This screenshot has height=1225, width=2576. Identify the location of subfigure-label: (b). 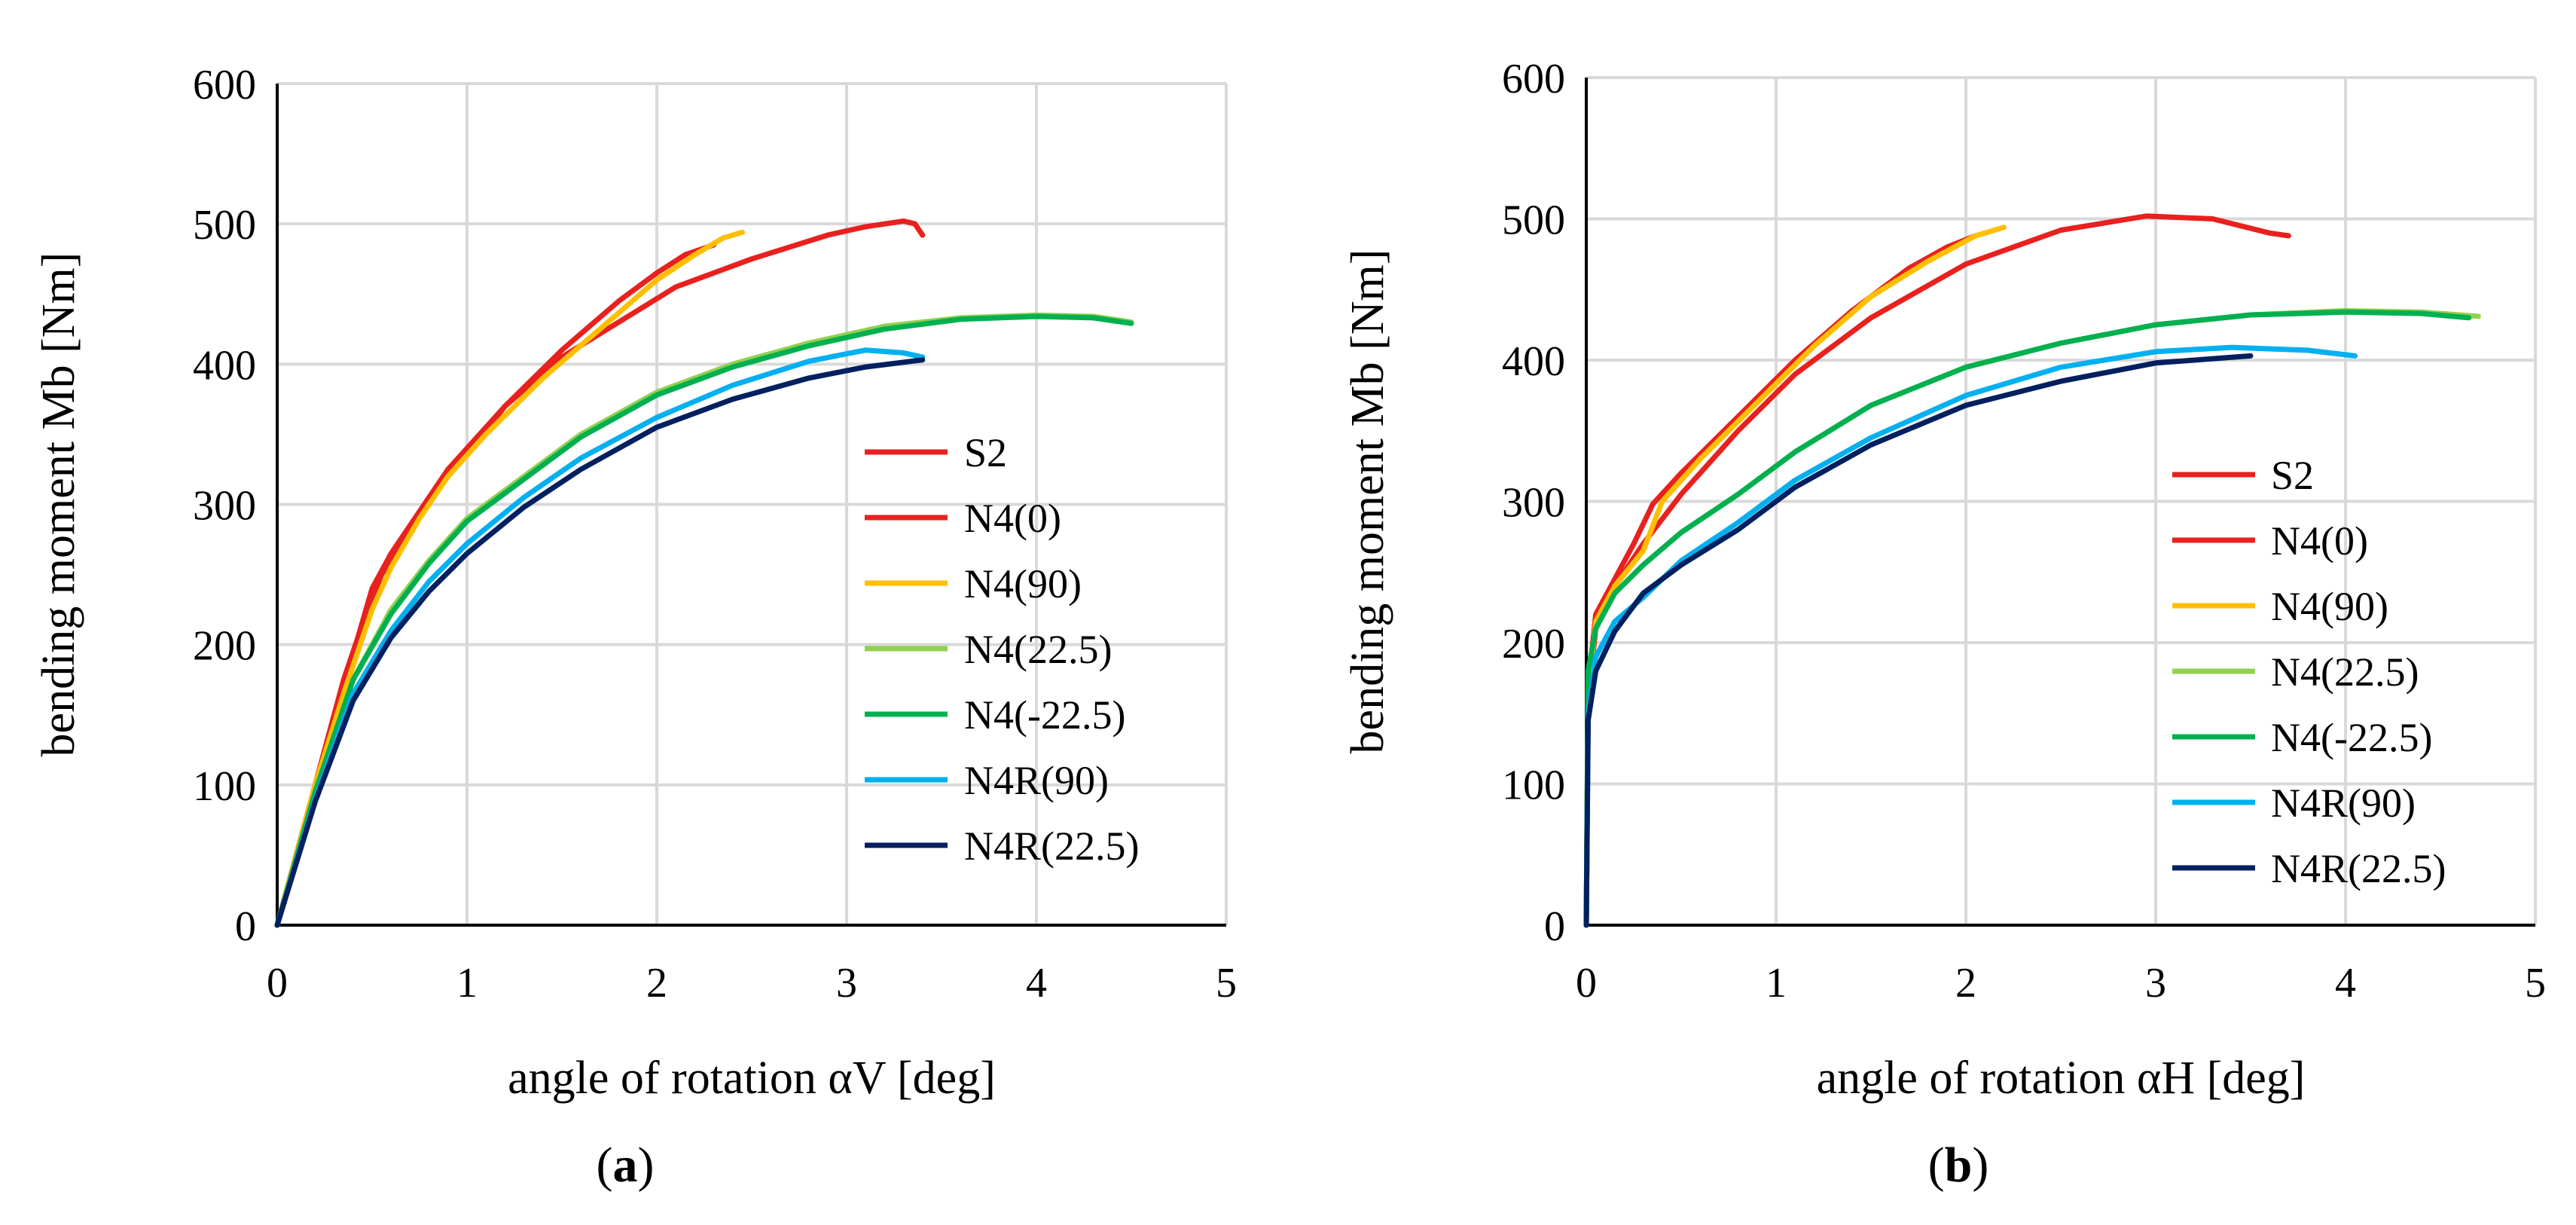
(1959, 1165).